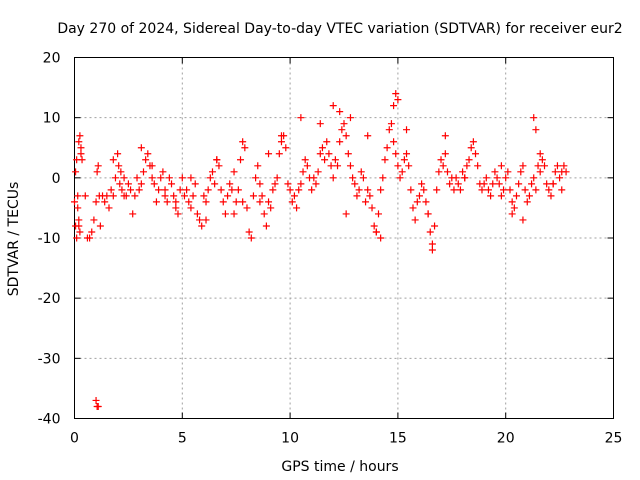  Describe the element at coordinates (49, 420) in the screenshot. I see `y-tick-label: -40` at that location.